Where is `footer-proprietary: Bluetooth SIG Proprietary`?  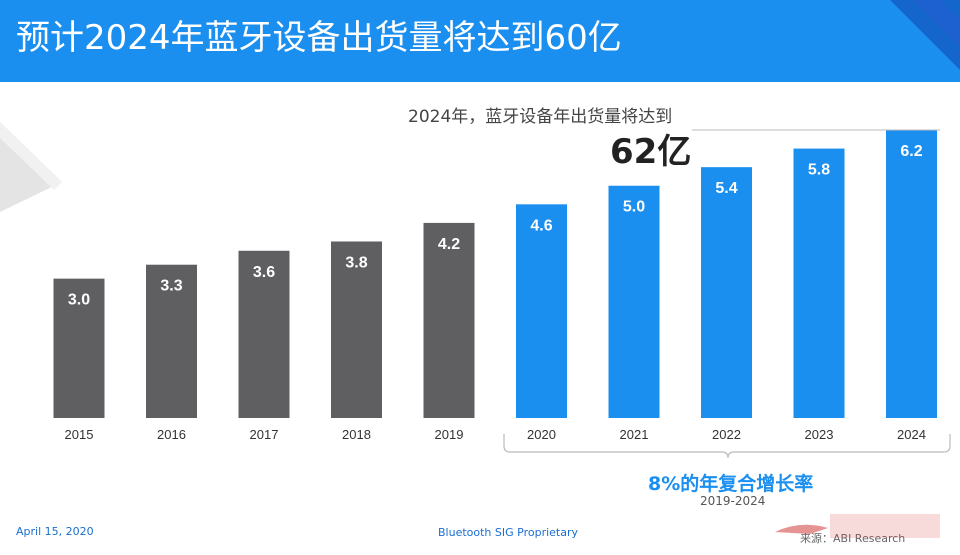
footer-proprietary: Bluetooth SIG Proprietary is located at coordinates (508, 532).